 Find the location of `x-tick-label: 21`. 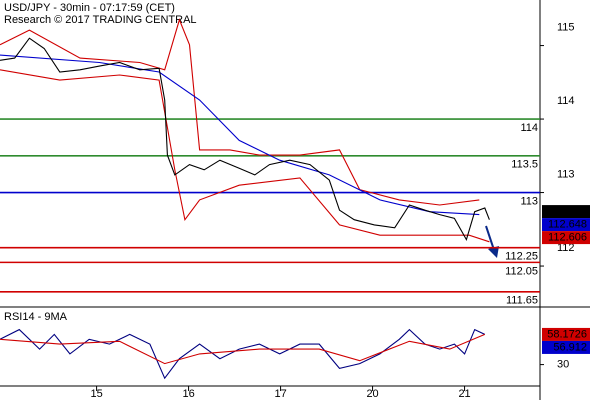

x-tick-label: 21 is located at coordinates (464, 394).